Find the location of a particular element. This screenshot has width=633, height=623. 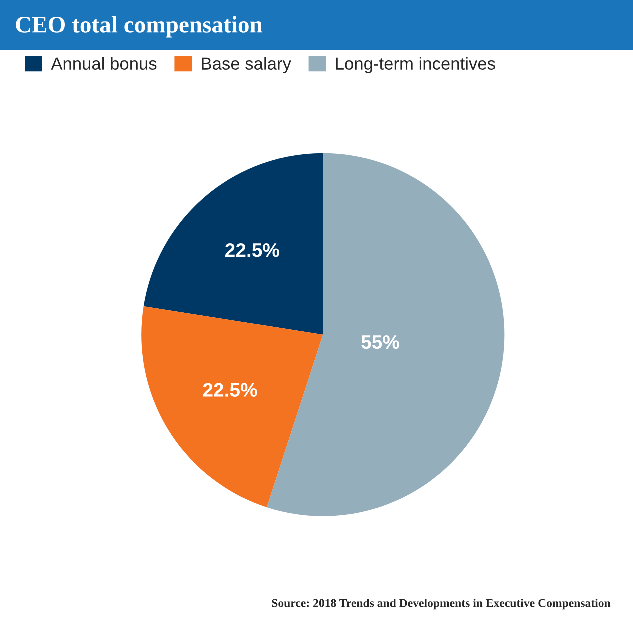

source-note: Source: 2018 Trends and Developments in Executive Compensation is located at coordinates (441, 604).